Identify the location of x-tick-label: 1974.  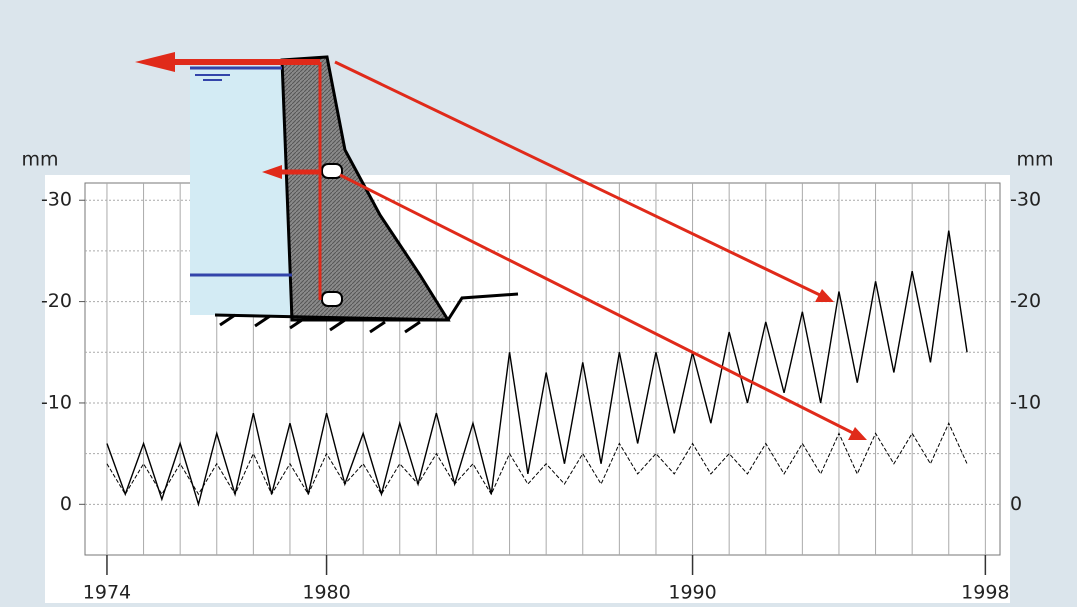
(107, 593).